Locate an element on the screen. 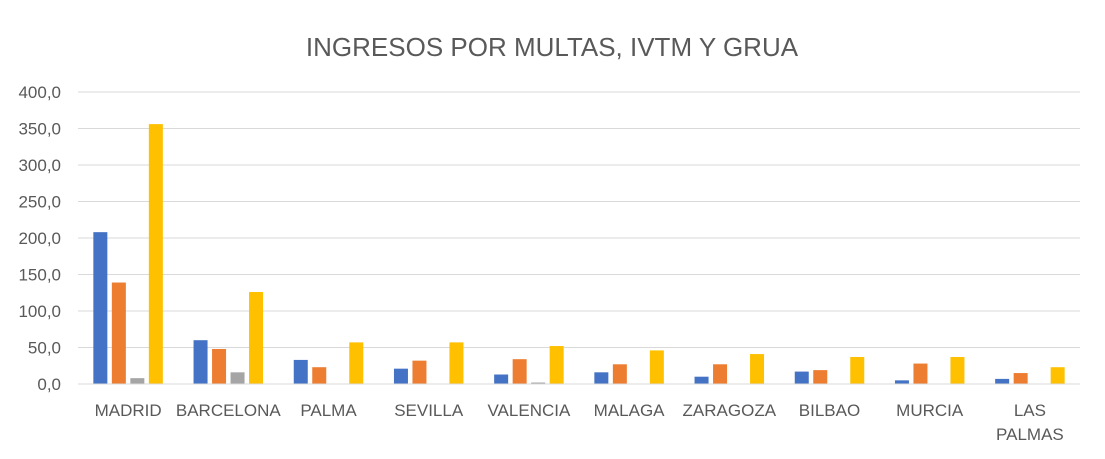  x-tick-label: MURCIA is located at coordinates (930, 410).